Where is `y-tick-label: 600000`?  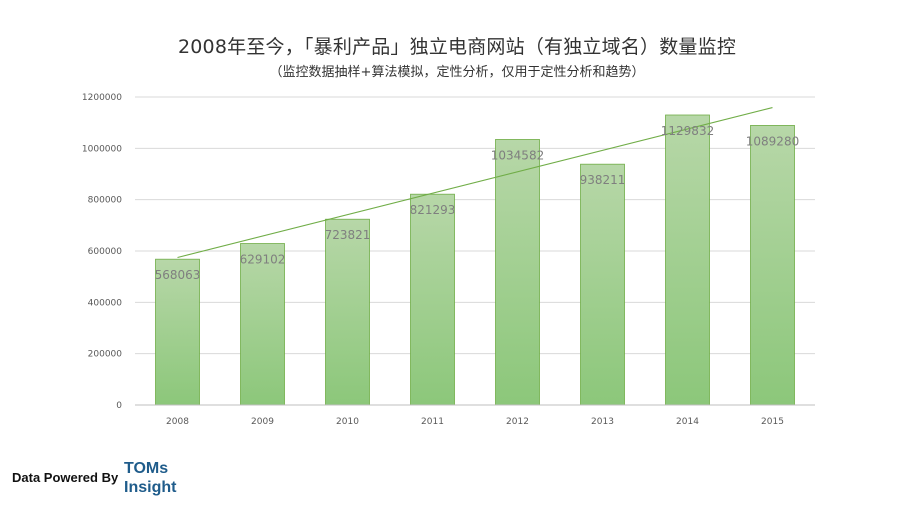
y-tick-label: 600000 is located at coordinates (105, 252).